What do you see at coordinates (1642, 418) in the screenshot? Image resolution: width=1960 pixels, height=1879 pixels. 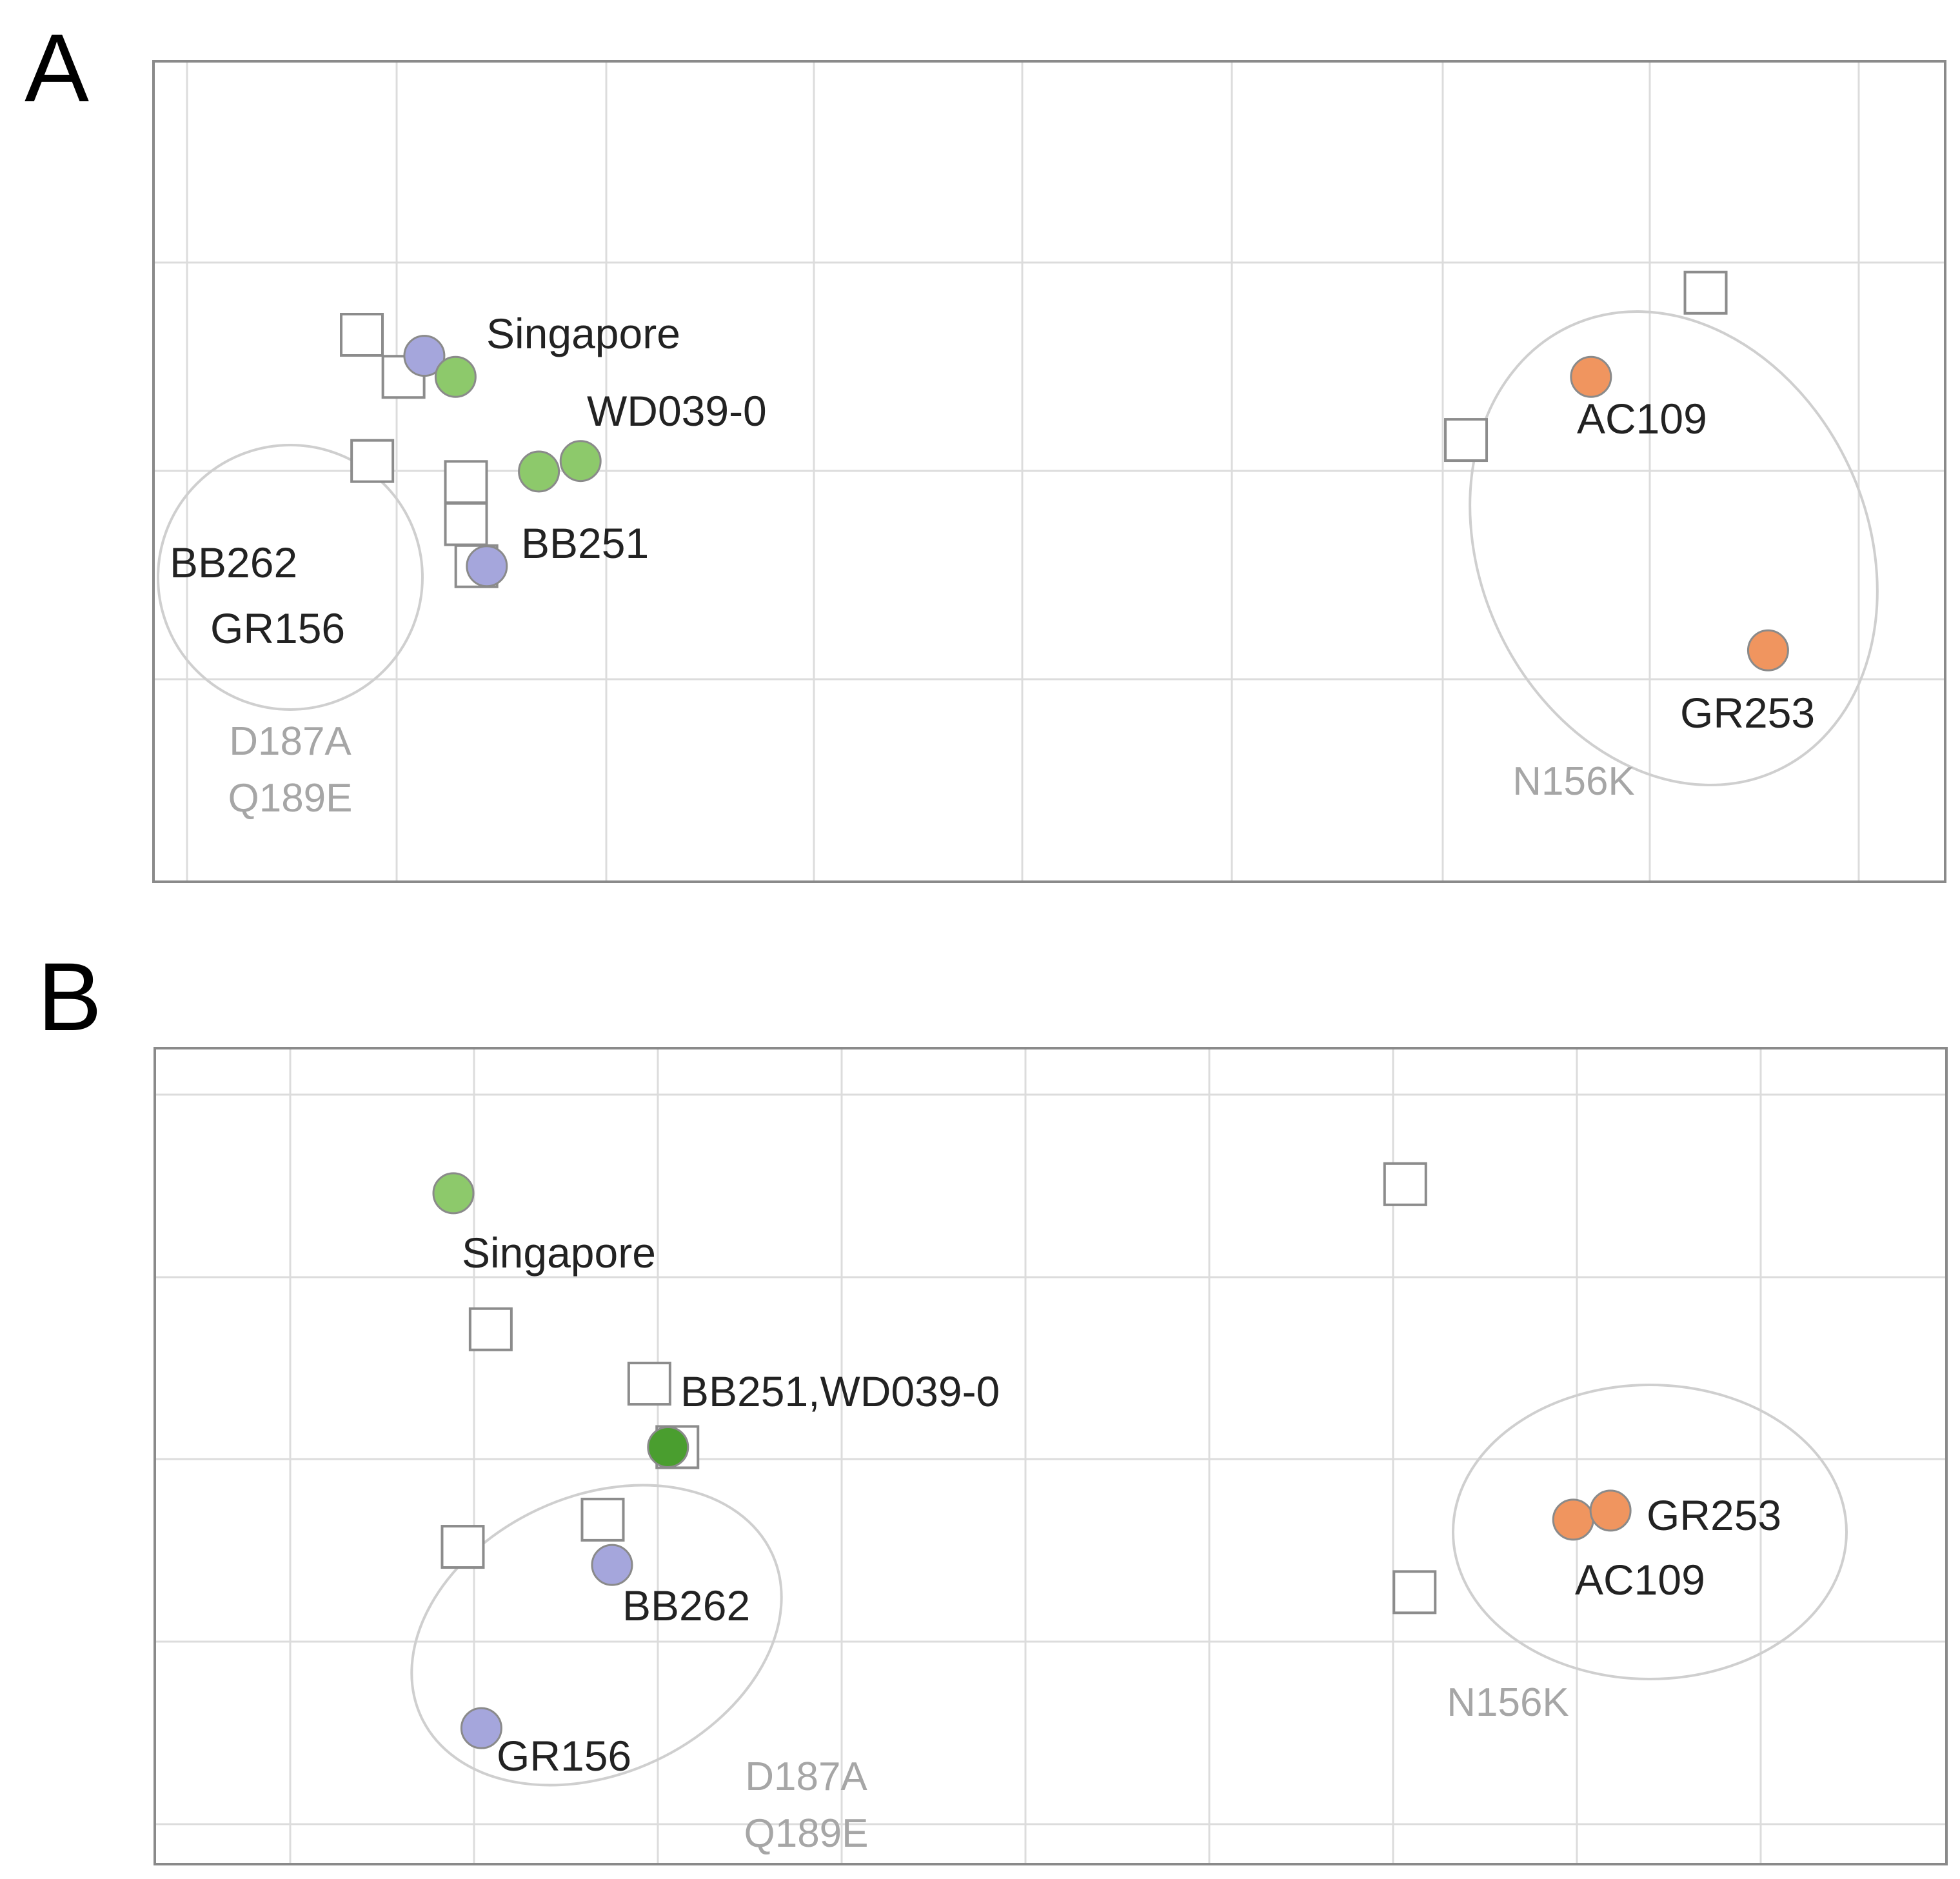 I see `panel-a-strain-label: AC109` at bounding box center [1642, 418].